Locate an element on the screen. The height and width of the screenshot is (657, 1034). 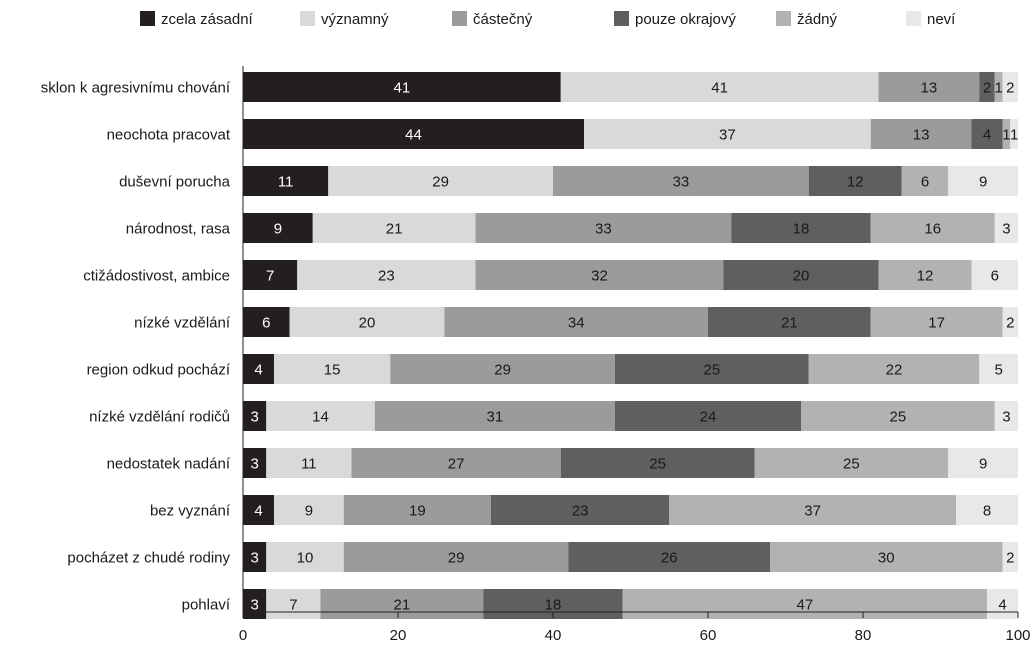
data-label: 27 is located at coordinates (456, 464).